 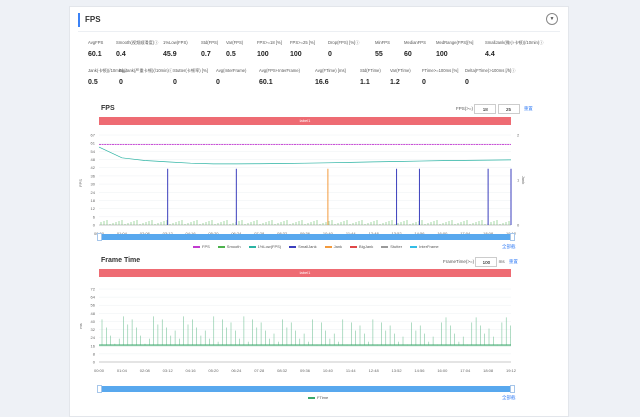 What do you see at coordinates (99, 389) in the screenshot?
I see `ftime-slider-left-handle` at bounding box center [99, 389].